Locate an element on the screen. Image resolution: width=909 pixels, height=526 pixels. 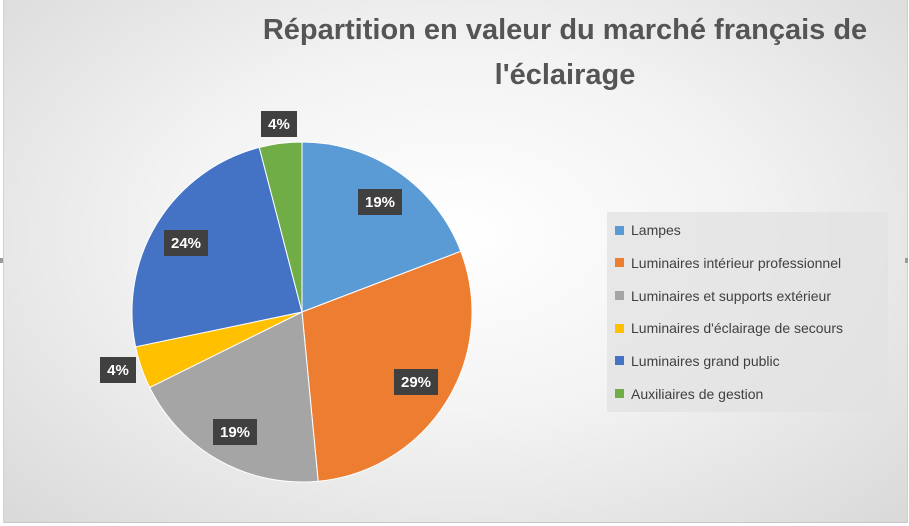
pie-slice-luminaires-et-supports-exterieur is located at coordinates (234, 397).